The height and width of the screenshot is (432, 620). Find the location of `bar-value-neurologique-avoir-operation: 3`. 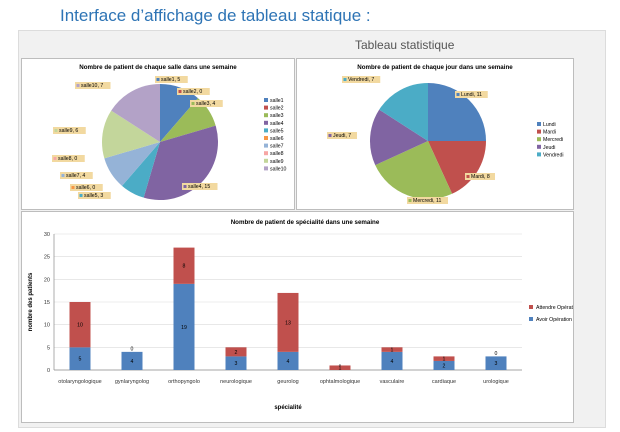

bar-value-neurologique-avoir-operation: 3 is located at coordinates (236, 364).